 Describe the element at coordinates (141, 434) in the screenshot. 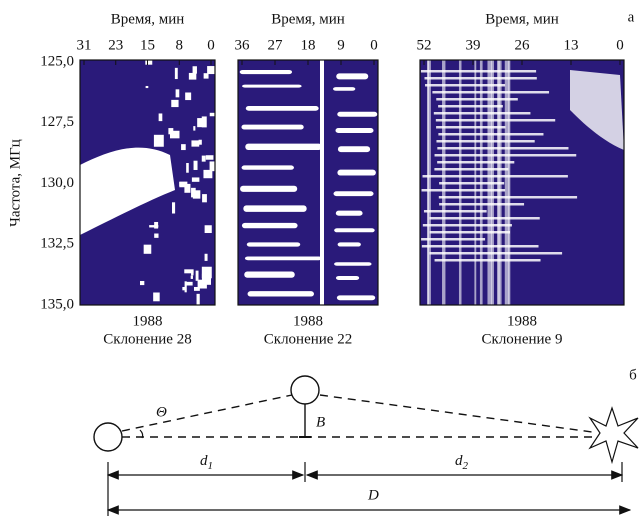

I see `theta-arc` at that location.